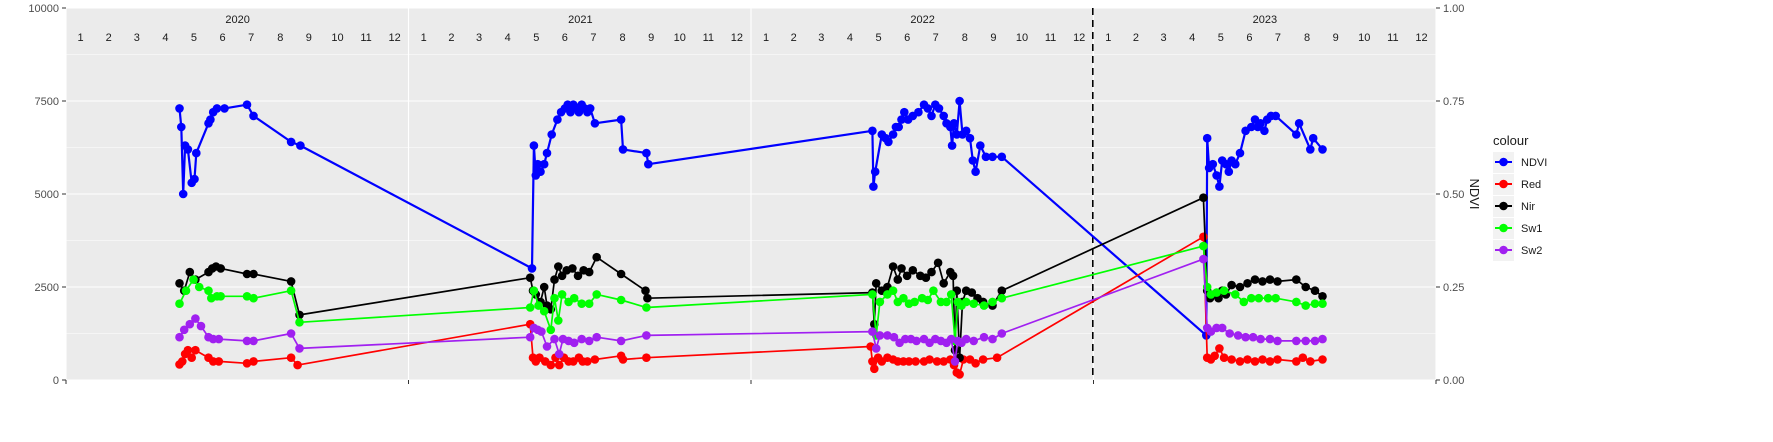 This screenshot has width=1773, height=442. What do you see at coordinates (766, 38) in the screenshot?
I see `month-label: 1` at bounding box center [766, 38].